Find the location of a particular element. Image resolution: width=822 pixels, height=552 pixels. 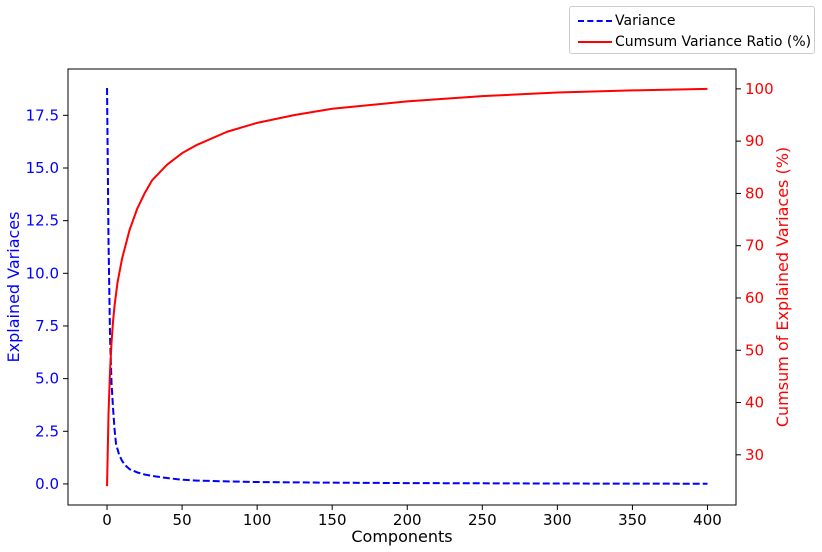

left-y-axis: 0.0 2.5 5.0 7.5 10.0 12.5 15.0 17.5 is located at coordinates (47, 299).